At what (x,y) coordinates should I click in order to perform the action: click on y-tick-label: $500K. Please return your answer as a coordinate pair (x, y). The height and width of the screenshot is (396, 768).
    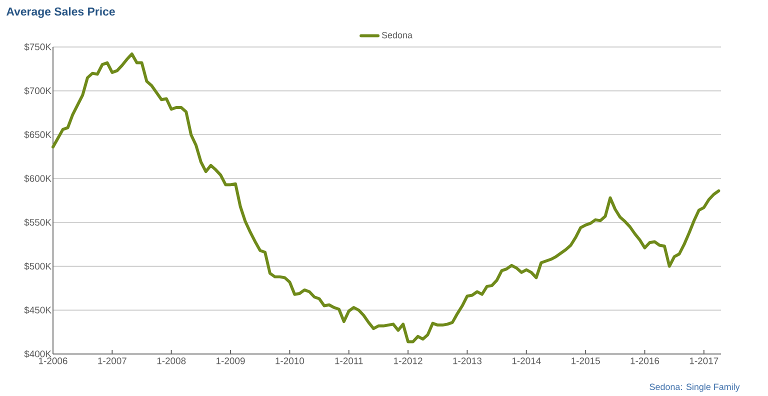
    Looking at the image, I should click on (38, 266).